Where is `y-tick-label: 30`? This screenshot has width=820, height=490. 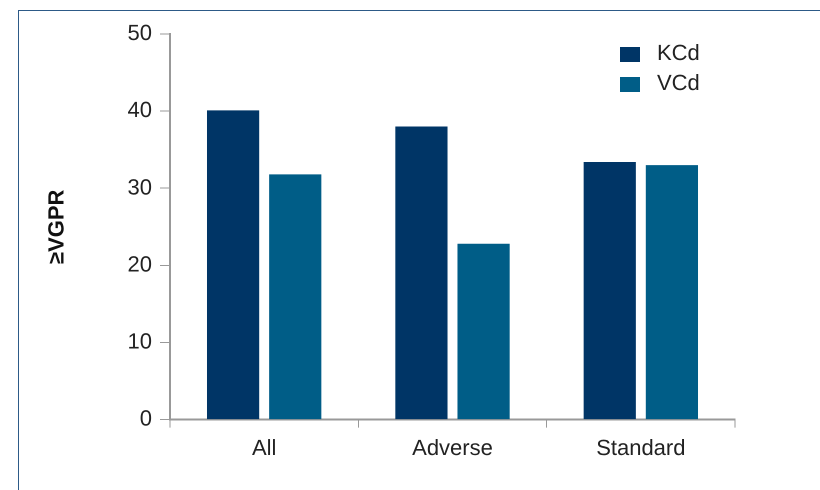
y-tick-label: 30 is located at coordinates (140, 187).